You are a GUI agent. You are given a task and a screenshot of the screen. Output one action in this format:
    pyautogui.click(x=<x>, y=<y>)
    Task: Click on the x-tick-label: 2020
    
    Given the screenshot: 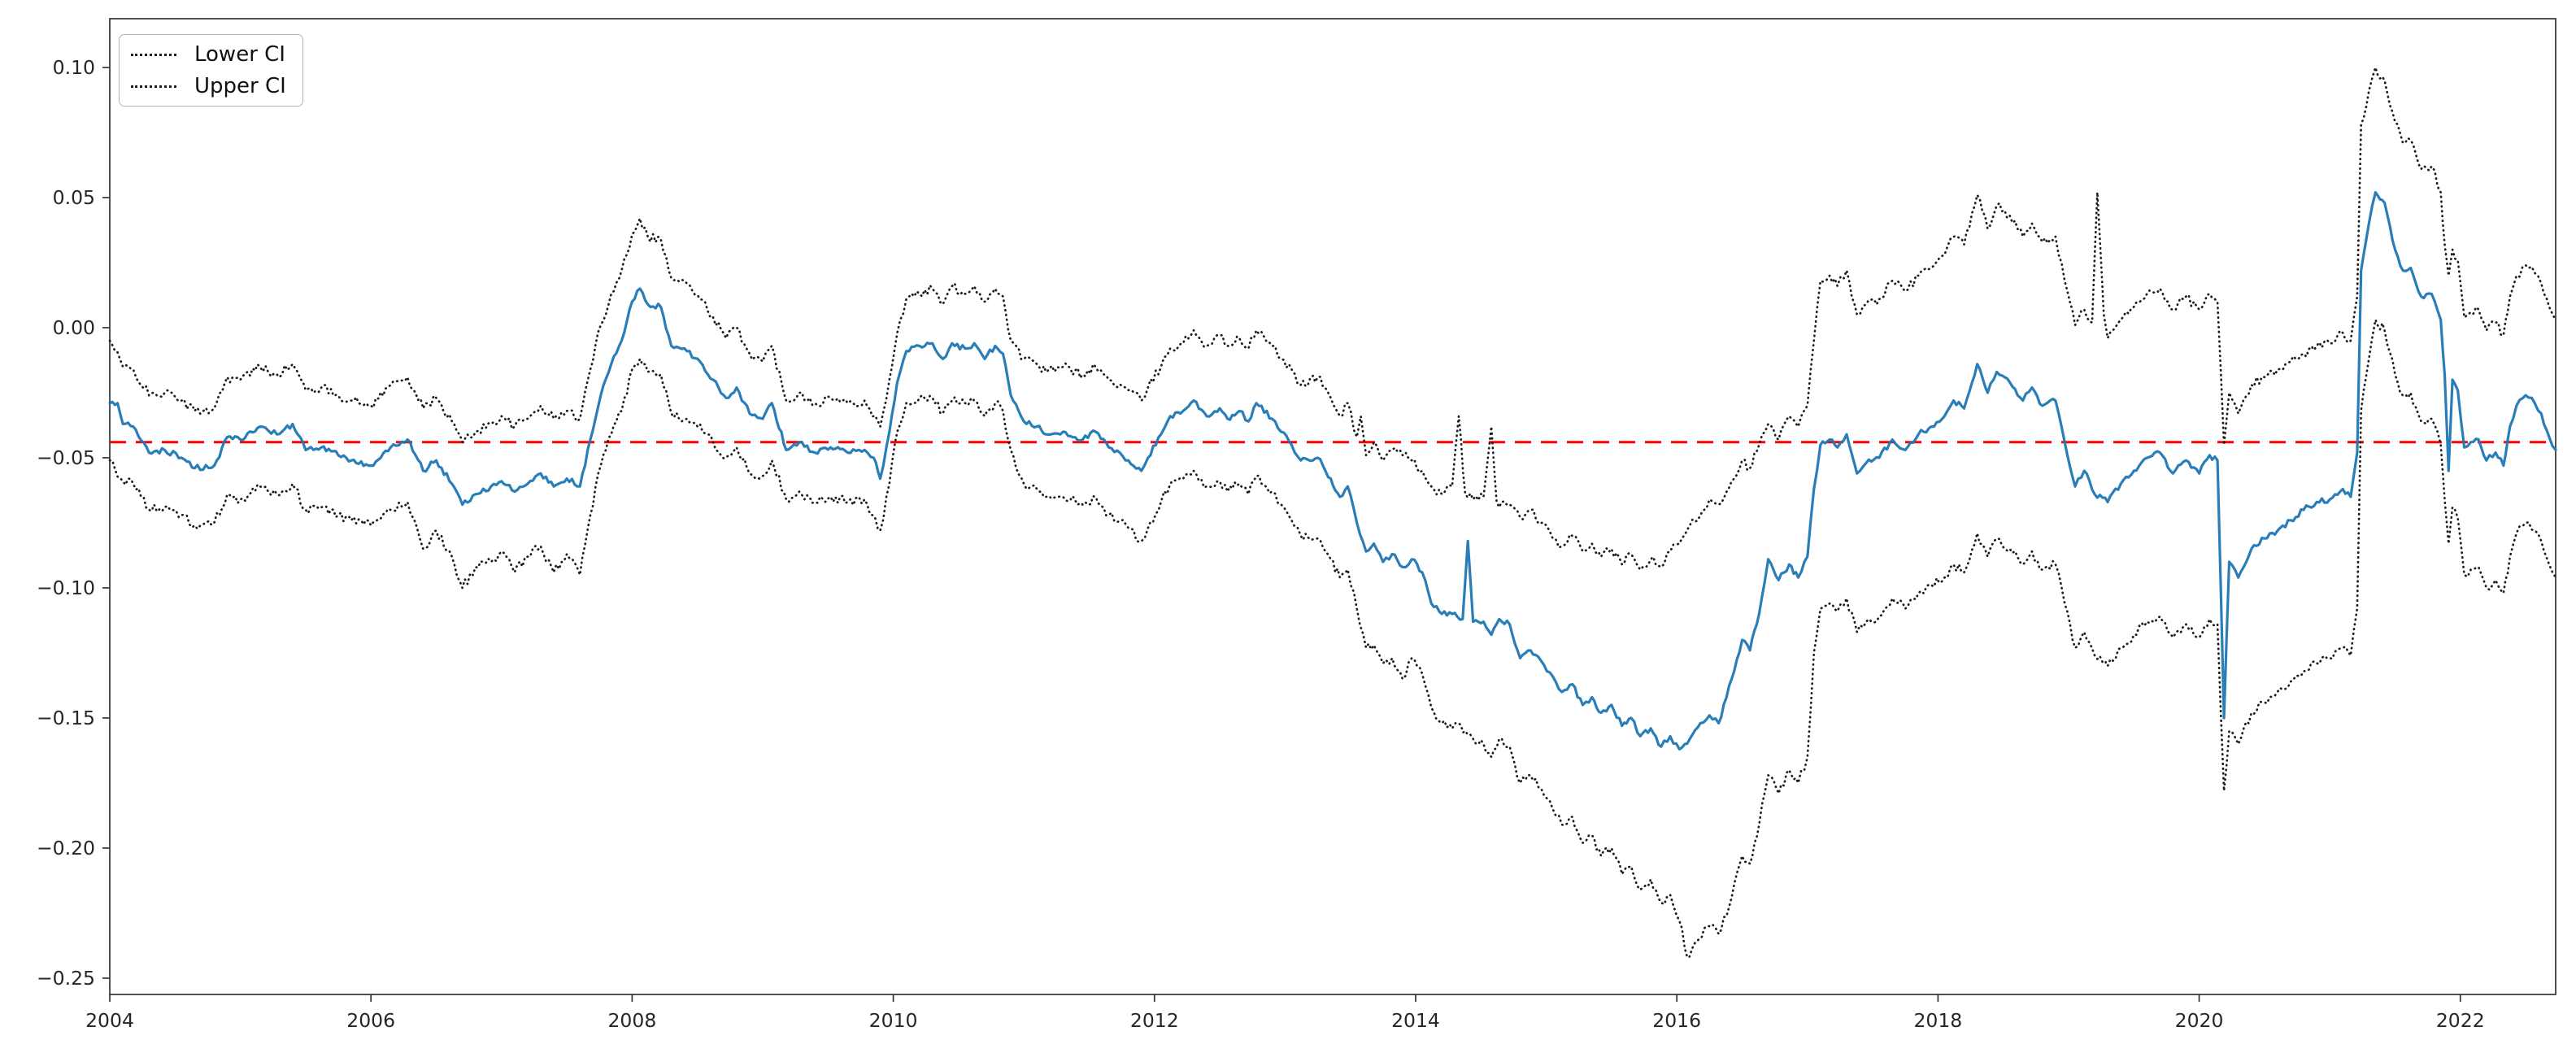 What is the action you would take?
    pyautogui.click(x=2199, y=1020)
    